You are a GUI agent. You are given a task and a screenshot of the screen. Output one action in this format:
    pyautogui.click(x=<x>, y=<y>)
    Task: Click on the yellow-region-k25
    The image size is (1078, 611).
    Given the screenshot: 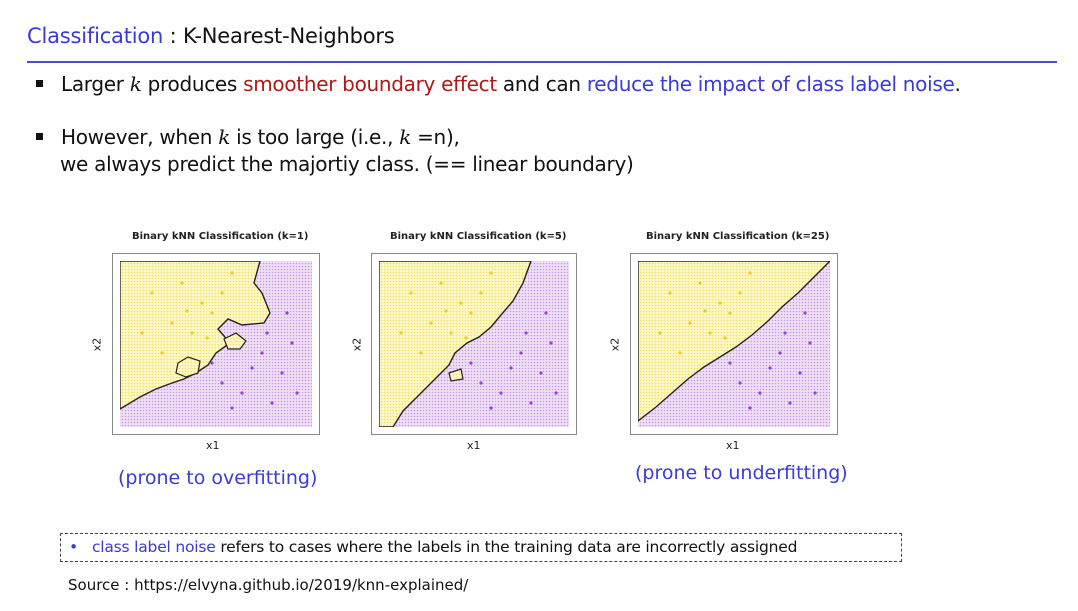 What is the action you would take?
    pyautogui.click(x=734, y=341)
    